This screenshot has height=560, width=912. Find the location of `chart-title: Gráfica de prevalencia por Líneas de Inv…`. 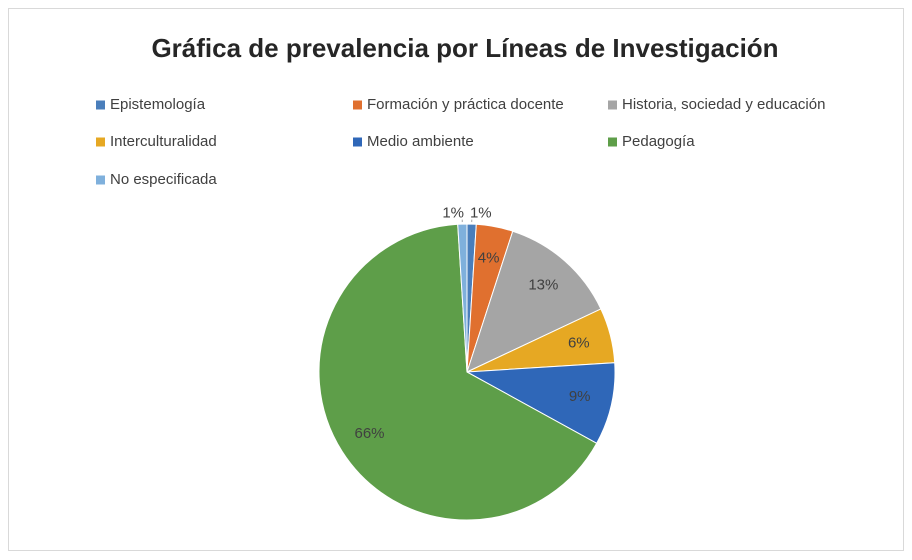

chart-title: Gráfica de prevalencia por Líneas de Inv… is located at coordinates (464, 48).